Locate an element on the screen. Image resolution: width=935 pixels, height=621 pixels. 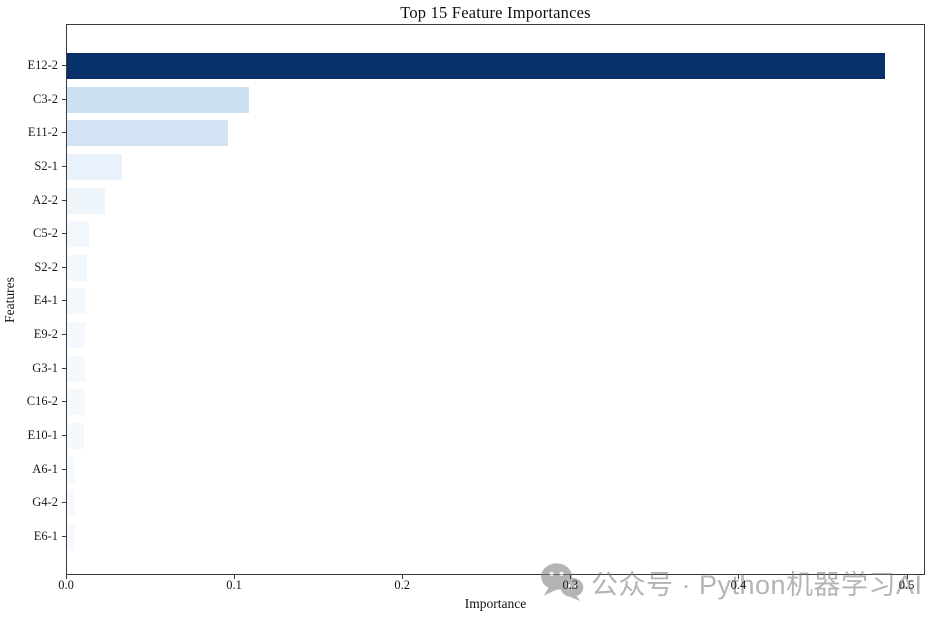
ytick-label-g4-2: G4-2 is located at coordinates (45, 502).